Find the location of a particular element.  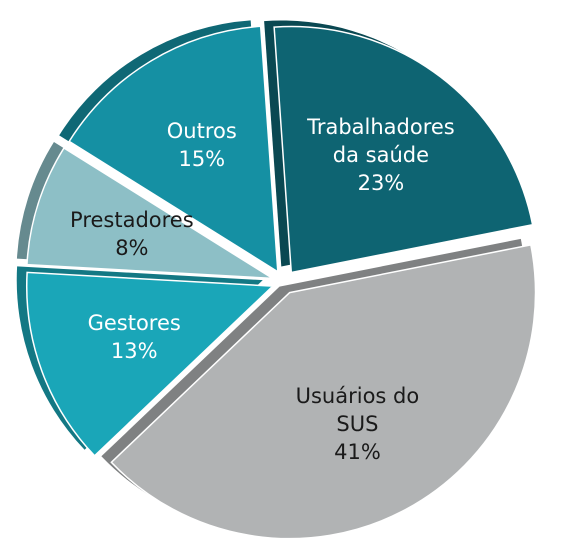

category-label: Usuários do SUS is located at coordinates (357, 409).